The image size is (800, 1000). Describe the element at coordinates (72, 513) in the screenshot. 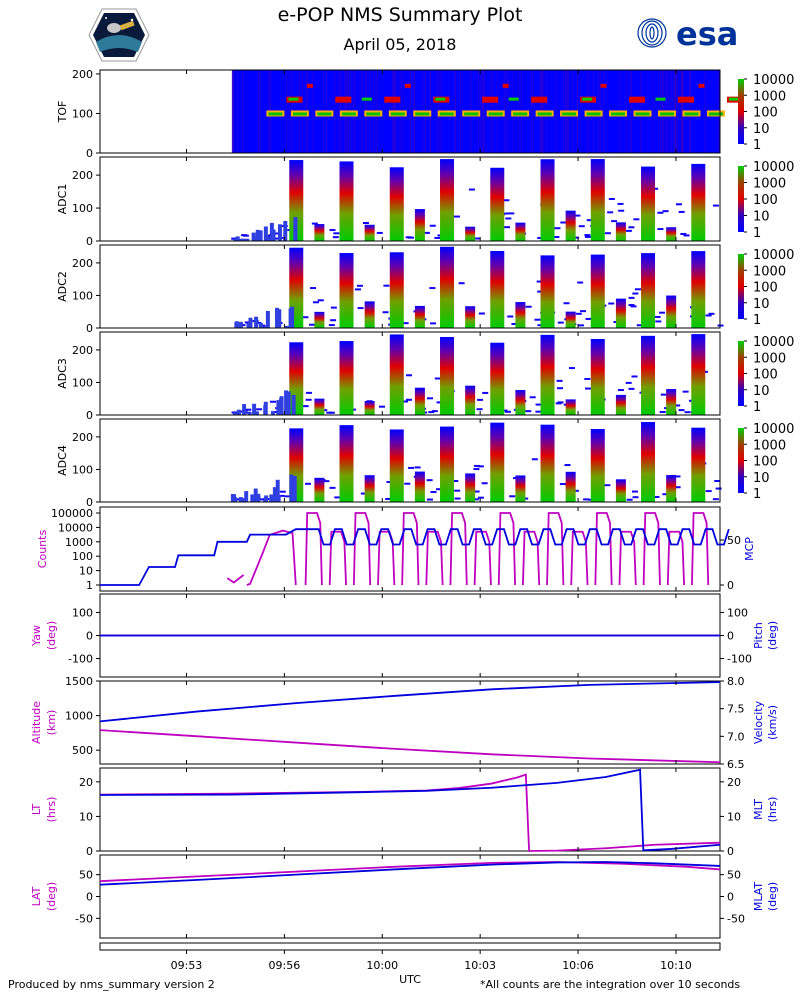

I see `y-tick-label: 100000` at that location.